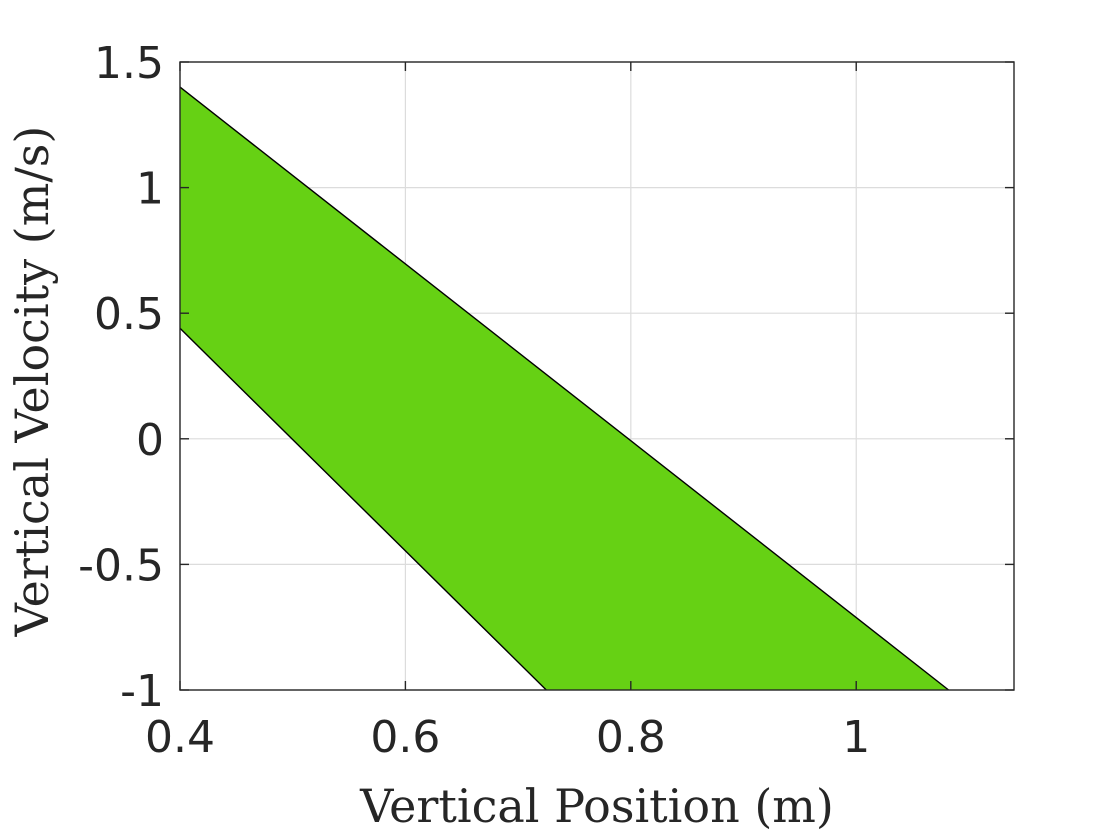 The width and height of the screenshot is (1120, 840). What do you see at coordinates (121, 565) in the screenshot?
I see `y-tick-label: -0.5` at bounding box center [121, 565].